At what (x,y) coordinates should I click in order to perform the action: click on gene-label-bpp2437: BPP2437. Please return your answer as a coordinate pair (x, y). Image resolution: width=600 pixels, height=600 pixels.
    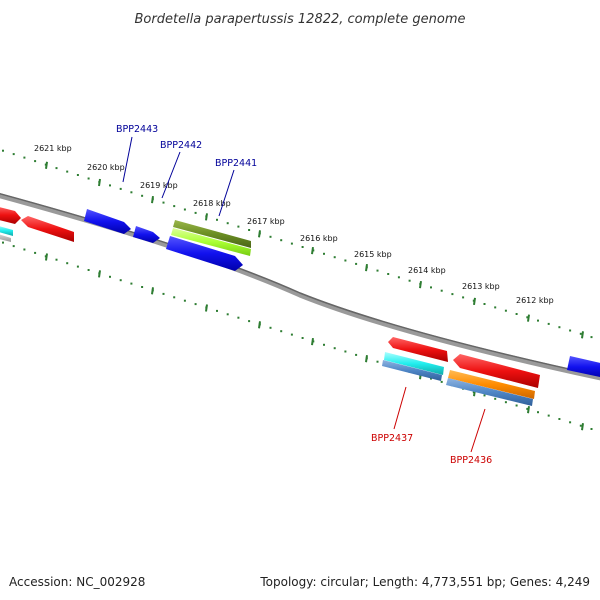
    Looking at the image, I should click on (392, 438).